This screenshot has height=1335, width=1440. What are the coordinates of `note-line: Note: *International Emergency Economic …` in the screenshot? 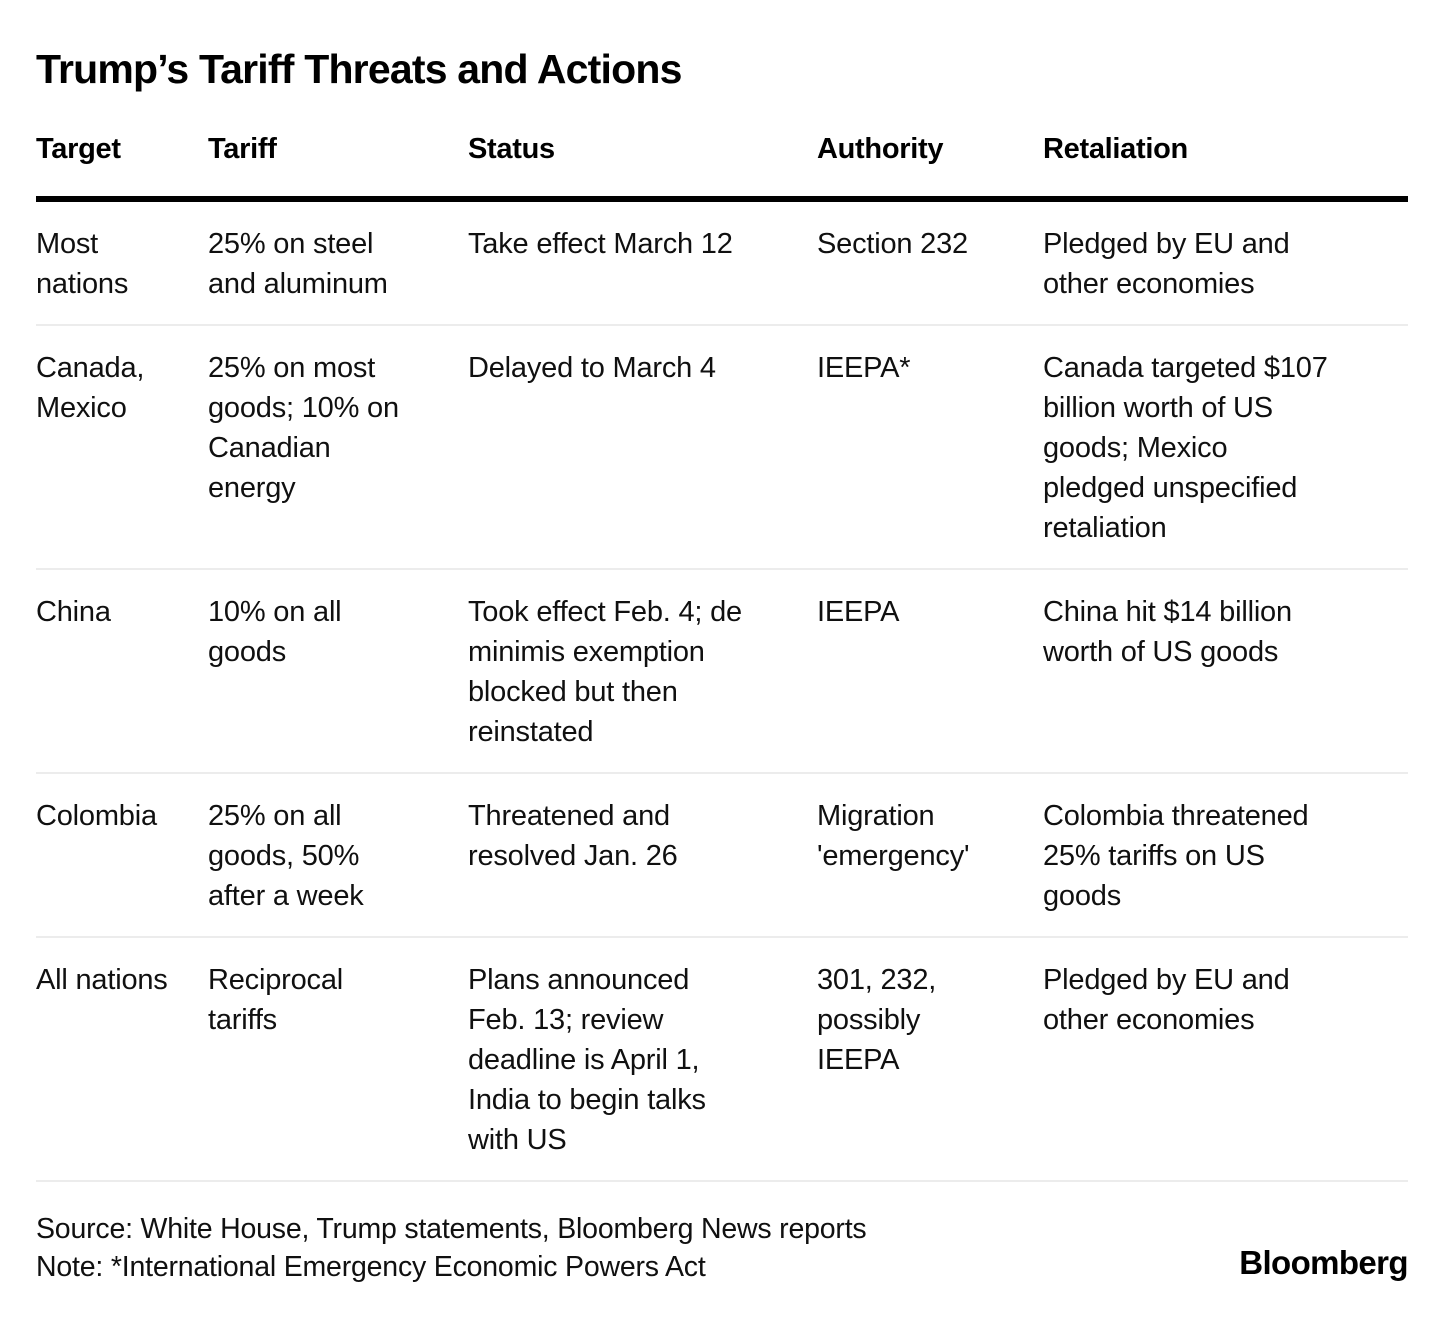 It's located at (371, 1267).